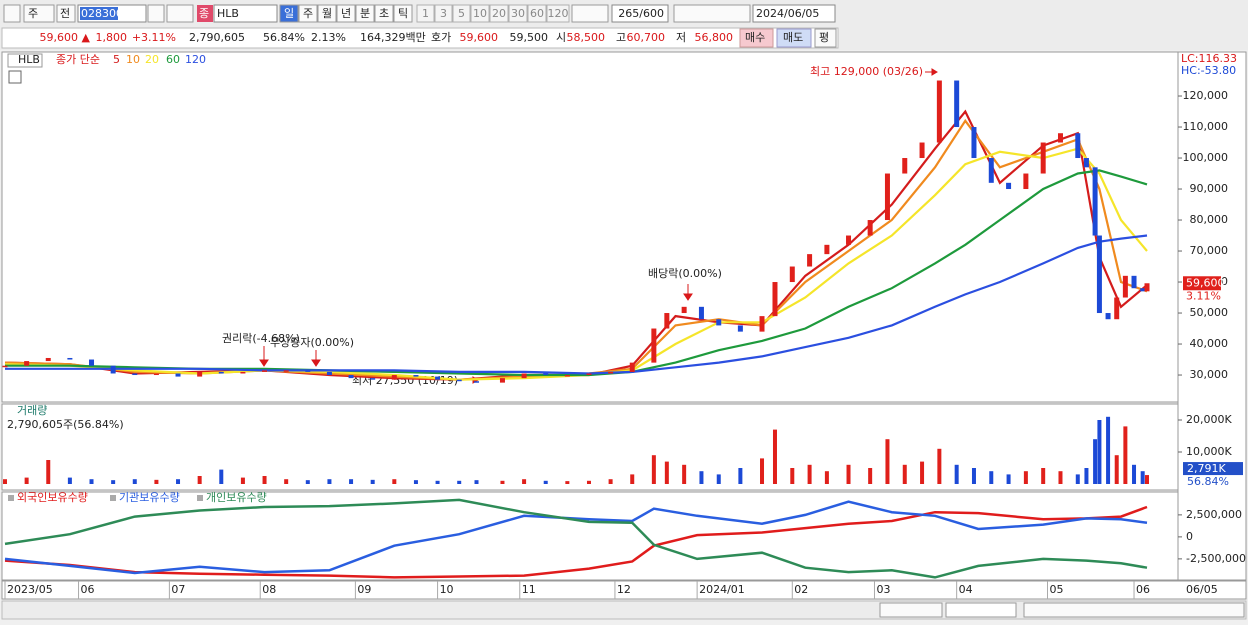  What do you see at coordinates (681, 37) in the screenshot?
I see `low-label: 저` at bounding box center [681, 37].